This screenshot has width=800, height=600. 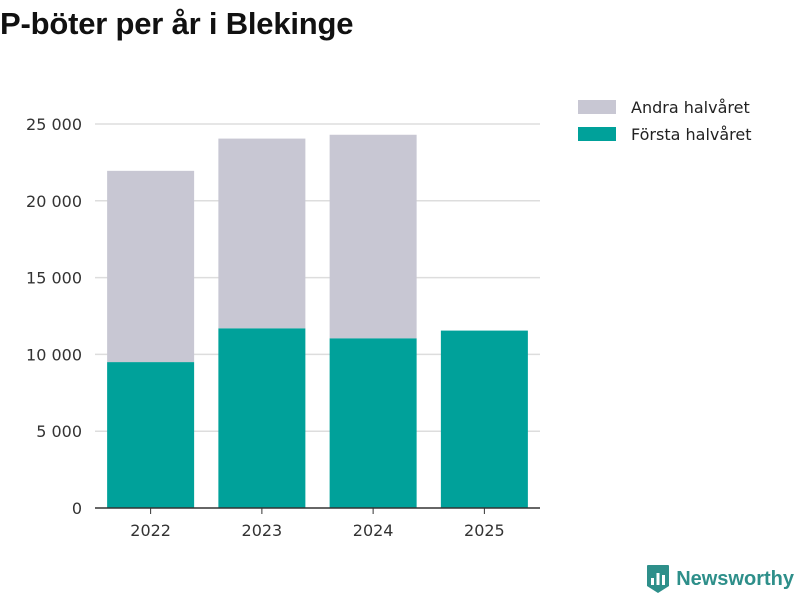 What do you see at coordinates (691, 134) in the screenshot?
I see `legend-label: Första halvåret` at bounding box center [691, 134].